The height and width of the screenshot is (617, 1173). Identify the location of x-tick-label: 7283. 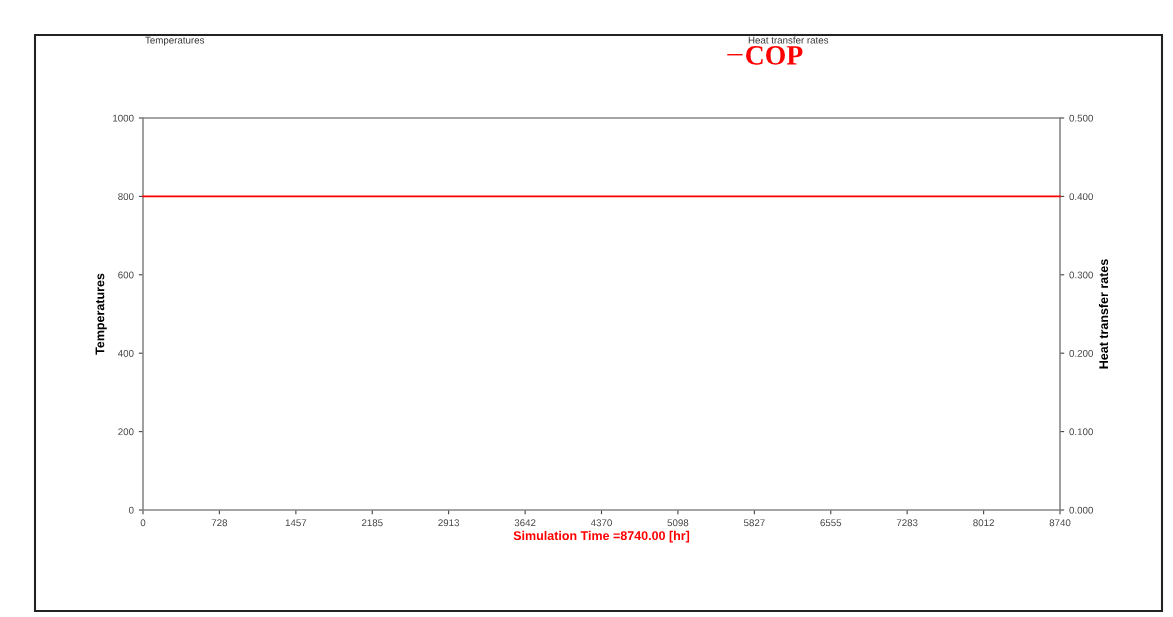
(907, 523).